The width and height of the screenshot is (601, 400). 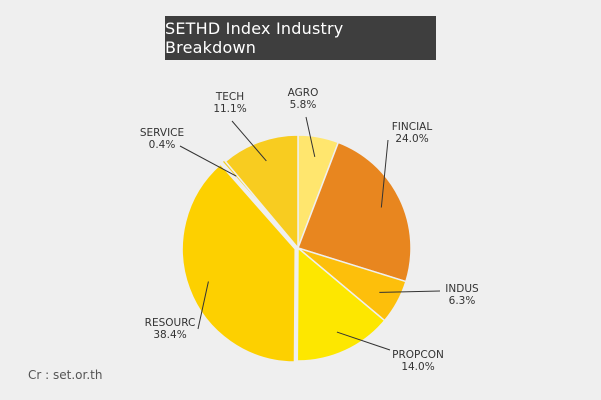 What do you see at coordinates (238, 263) in the screenshot?
I see `pie-slice-resourc` at bounding box center [238, 263].